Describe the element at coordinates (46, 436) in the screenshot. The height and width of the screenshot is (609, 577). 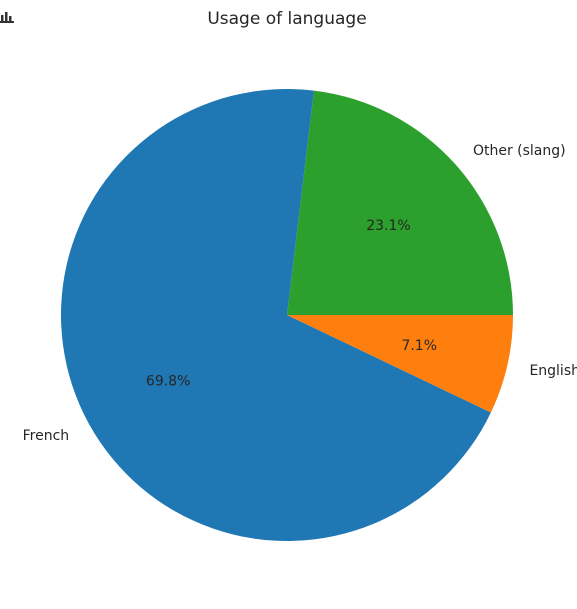
I see `pie-label-french: French` at that location.